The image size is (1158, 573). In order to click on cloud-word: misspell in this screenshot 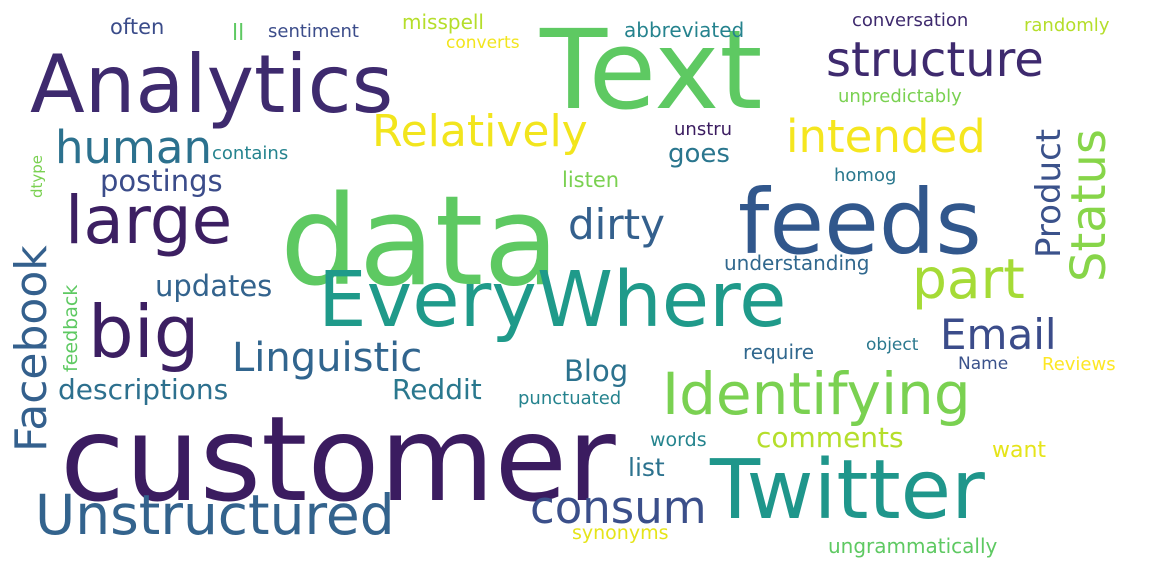, I will do `click(443, 22)`.